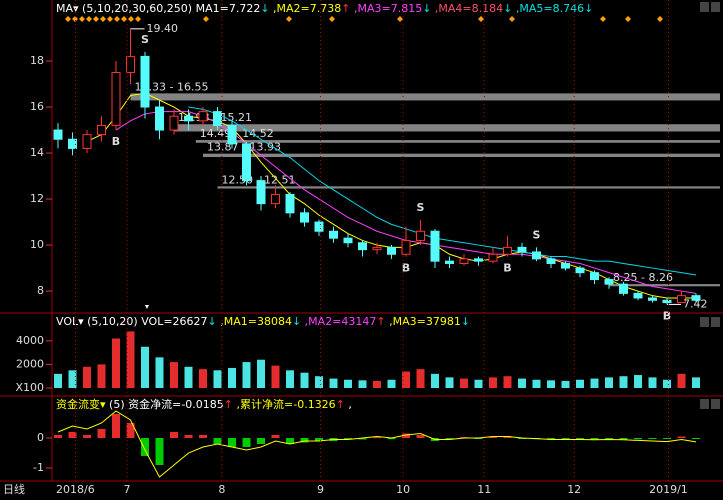 This screenshot has width=723, height=500. What do you see at coordinates (30, 363) in the screenshot?
I see `y-tick-label: 2000` at bounding box center [30, 363].